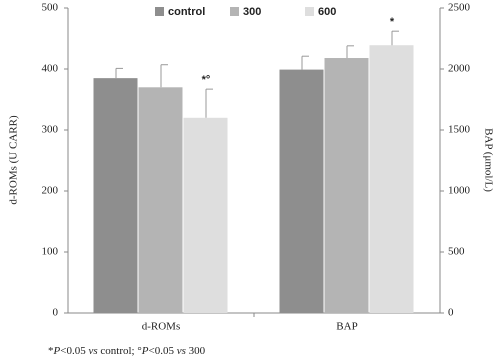  Describe the element at coordinates (186, 12) in the screenshot. I see `legend-label: control` at that location.